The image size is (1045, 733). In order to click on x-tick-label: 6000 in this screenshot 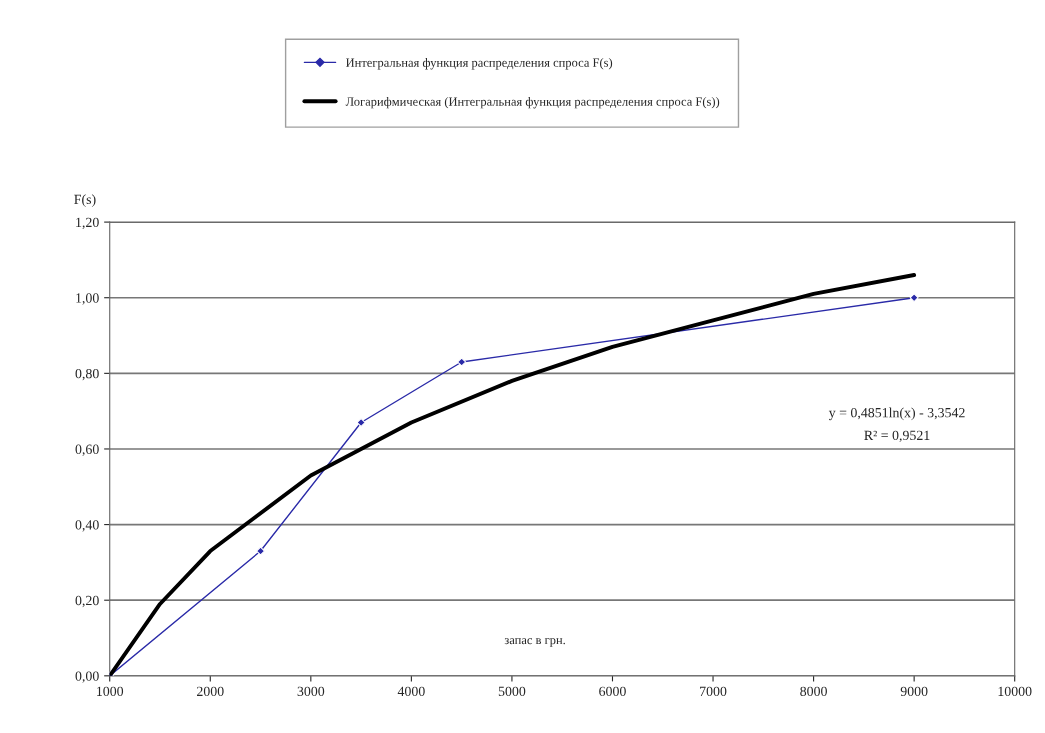, I will do `click(612, 691)`.